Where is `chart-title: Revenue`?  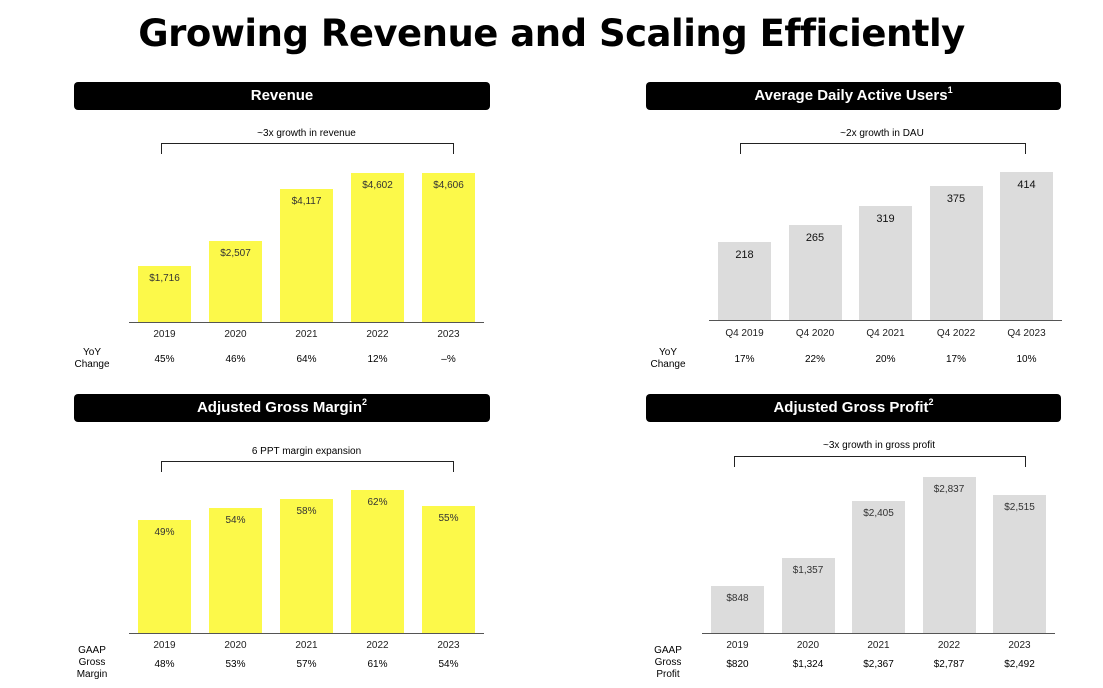 chart-title: Revenue is located at coordinates (282, 96).